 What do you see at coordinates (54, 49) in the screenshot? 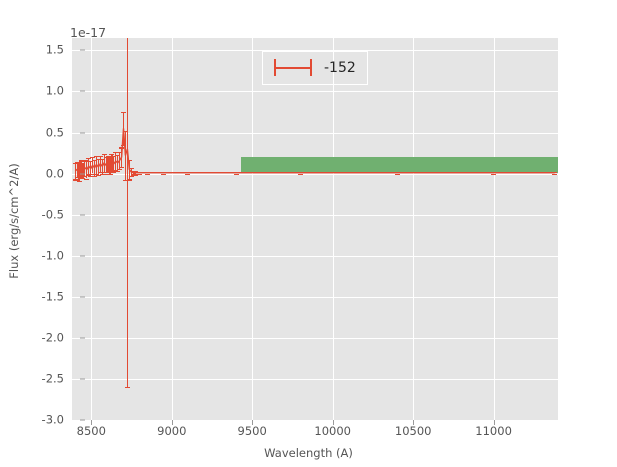
I see `y-tick-label: 1.5` at bounding box center [54, 49].